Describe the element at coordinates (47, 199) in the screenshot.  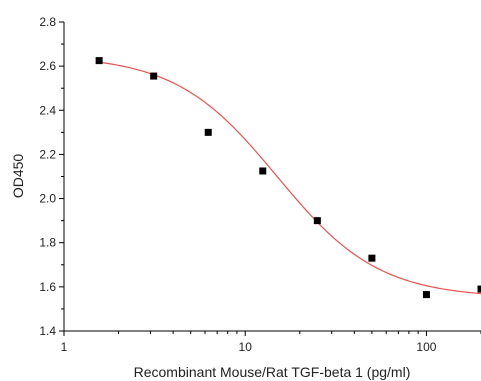
I see `y-tick-label: 2.0` at that location.